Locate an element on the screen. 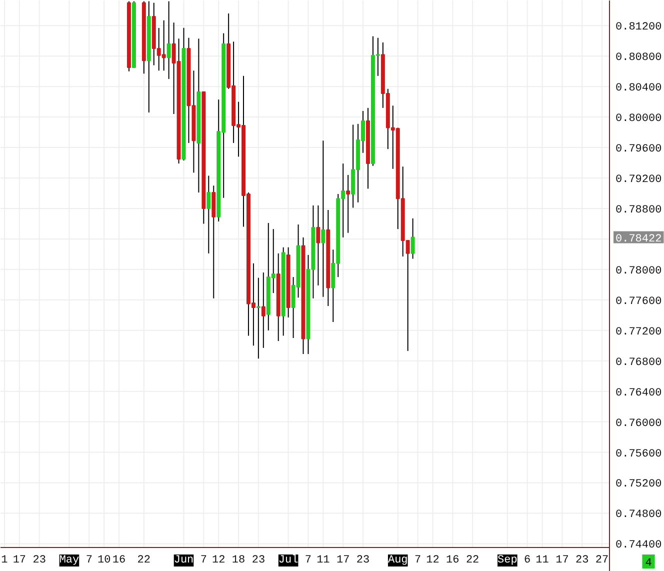 This screenshot has width=664, height=571. y-tick-label: 0.75200 is located at coordinates (639, 484).